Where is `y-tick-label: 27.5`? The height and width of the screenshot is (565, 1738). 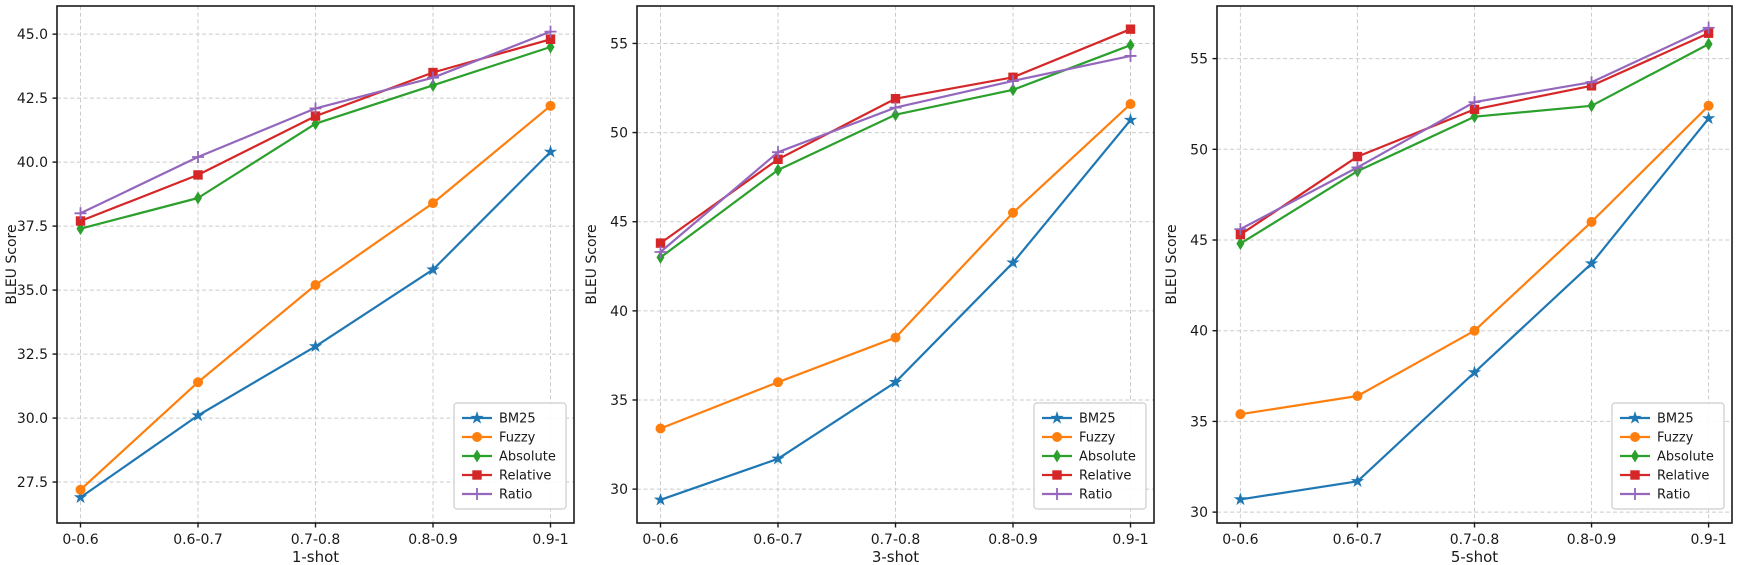 y-tick-label: 27.5 is located at coordinates (32, 483).